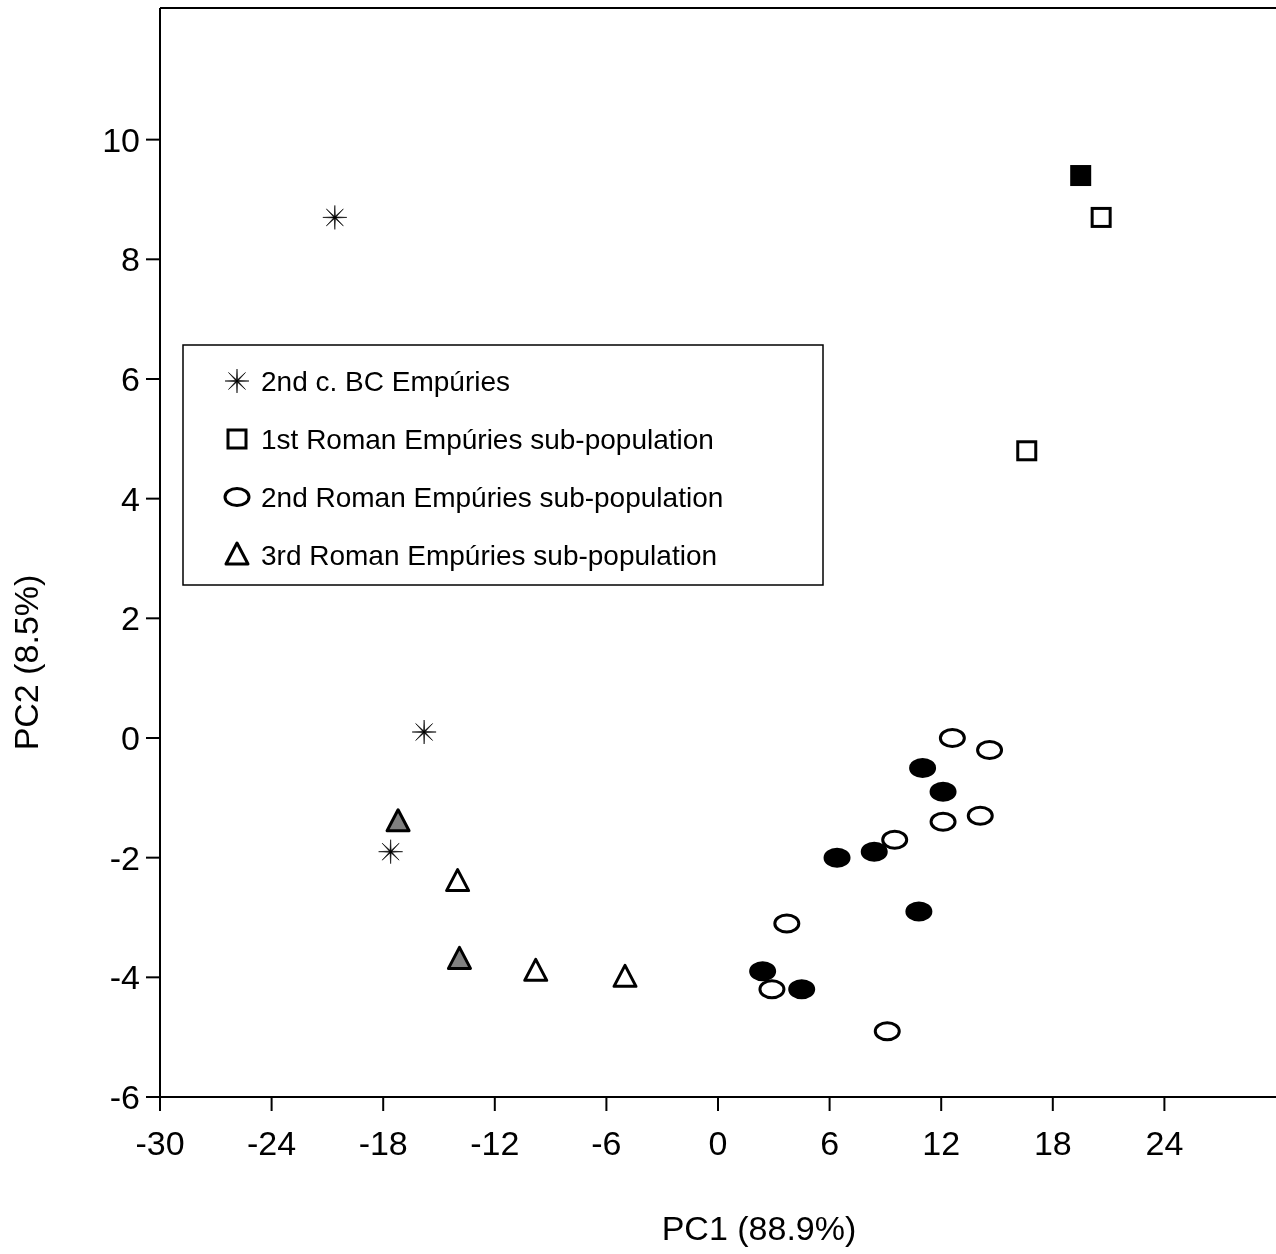 The height and width of the screenshot is (1254, 1276). I want to click on y-axis-title: PC2 (8.5%), so click(26, 662).